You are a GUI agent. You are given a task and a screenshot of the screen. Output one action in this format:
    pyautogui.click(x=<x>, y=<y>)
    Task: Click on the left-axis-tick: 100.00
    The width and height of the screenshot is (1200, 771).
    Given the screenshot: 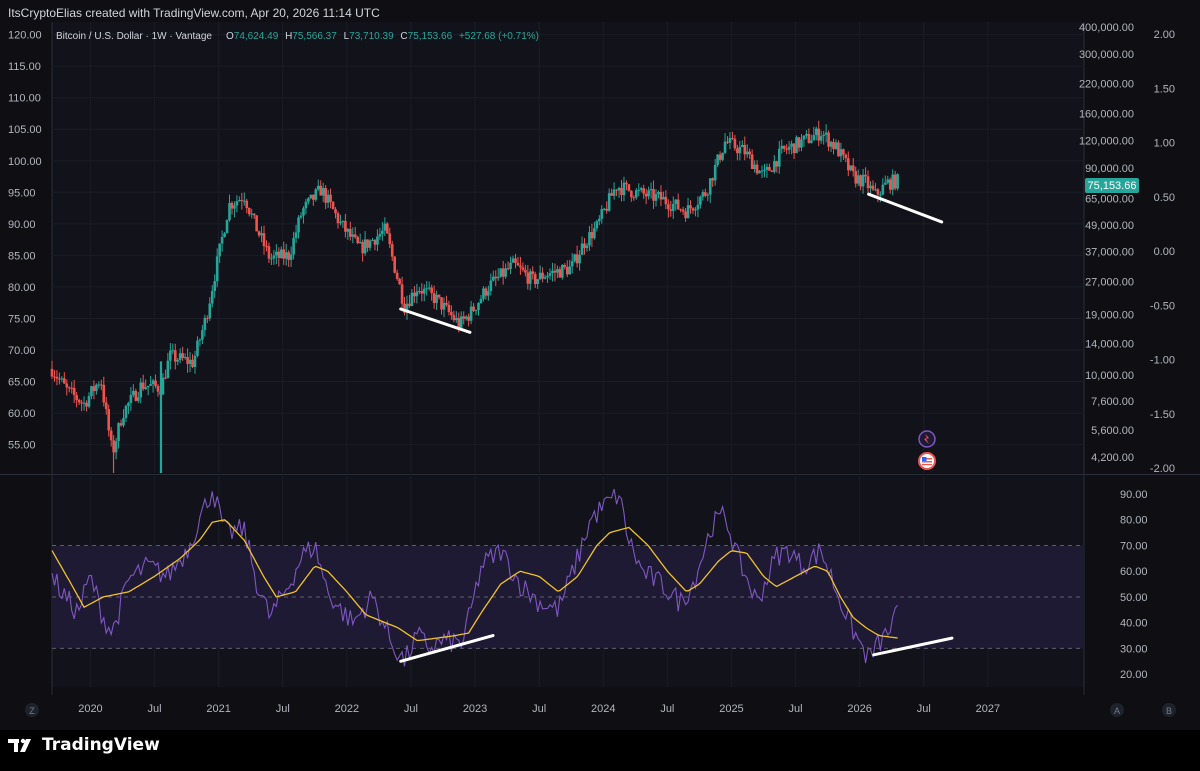 What is the action you would take?
    pyautogui.click(x=25, y=162)
    